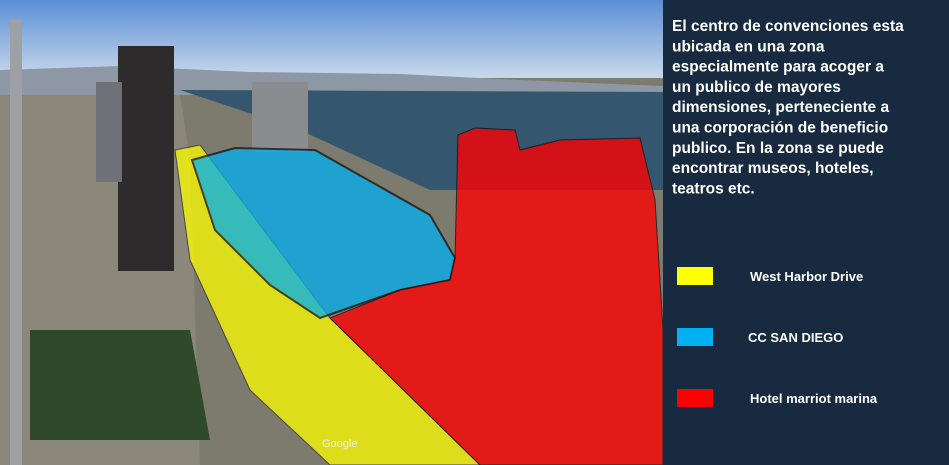 This screenshot has height=465, width=949. I want to click on description-line: encontrar museos, hoteles,, so click(773, 168).